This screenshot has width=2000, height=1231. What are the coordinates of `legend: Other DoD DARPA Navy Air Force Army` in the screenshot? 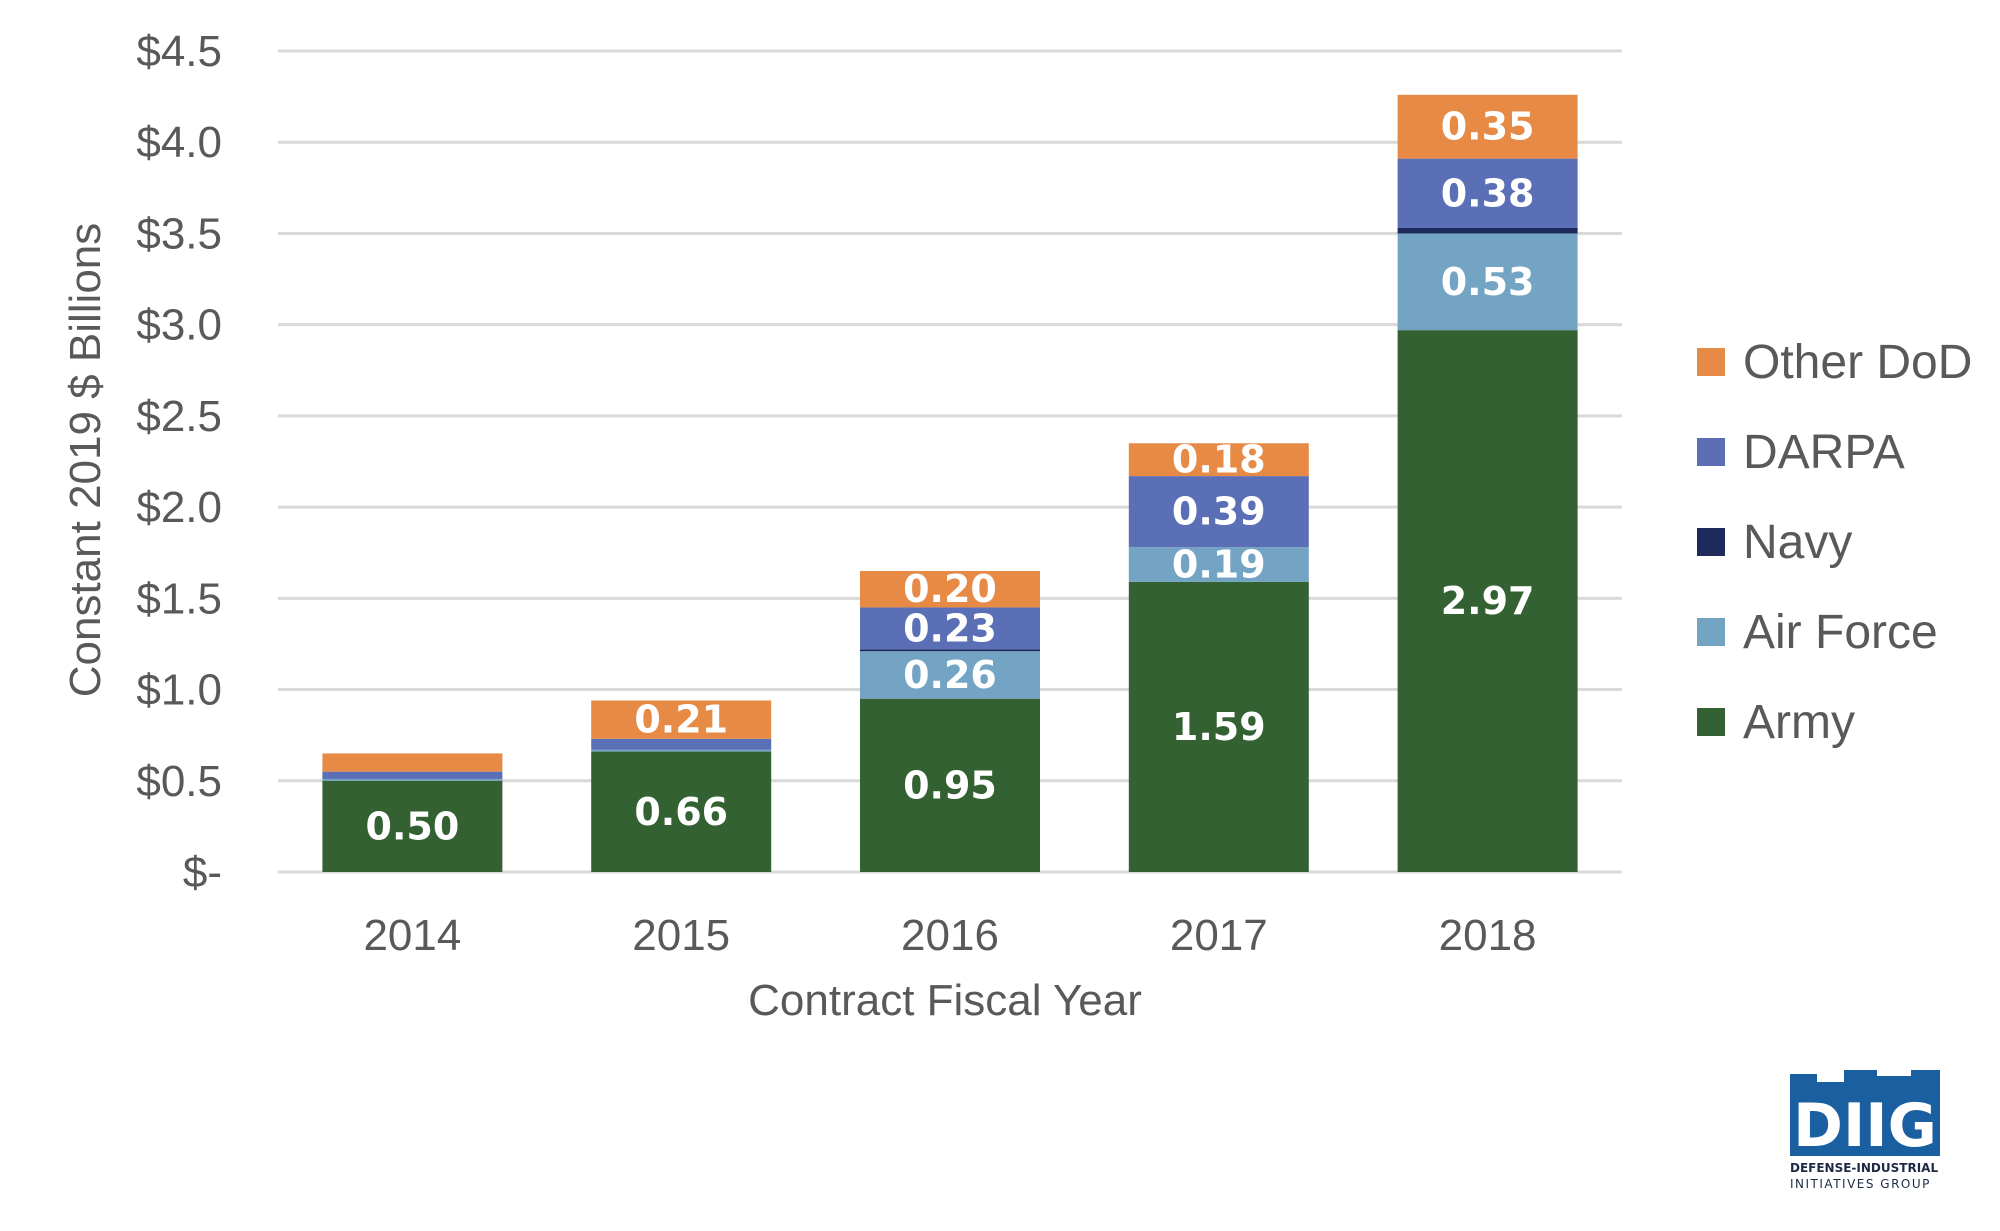 It's located at (1834, 542).